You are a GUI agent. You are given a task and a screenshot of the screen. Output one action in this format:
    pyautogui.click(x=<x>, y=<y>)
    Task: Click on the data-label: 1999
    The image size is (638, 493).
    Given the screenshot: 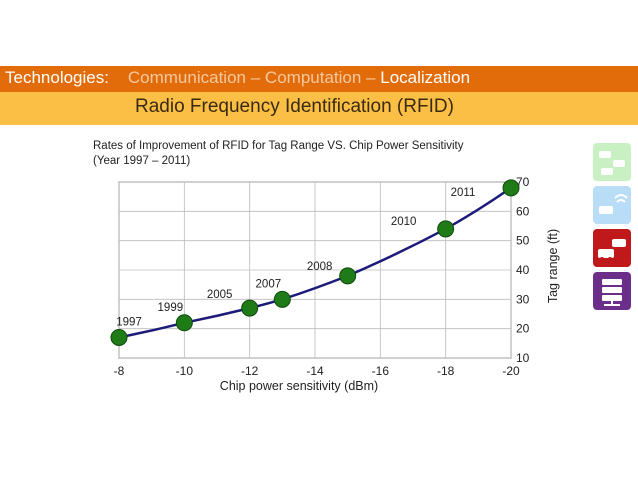 What is the action you would take?
    pyautogui.click(x=171, y=308)
    